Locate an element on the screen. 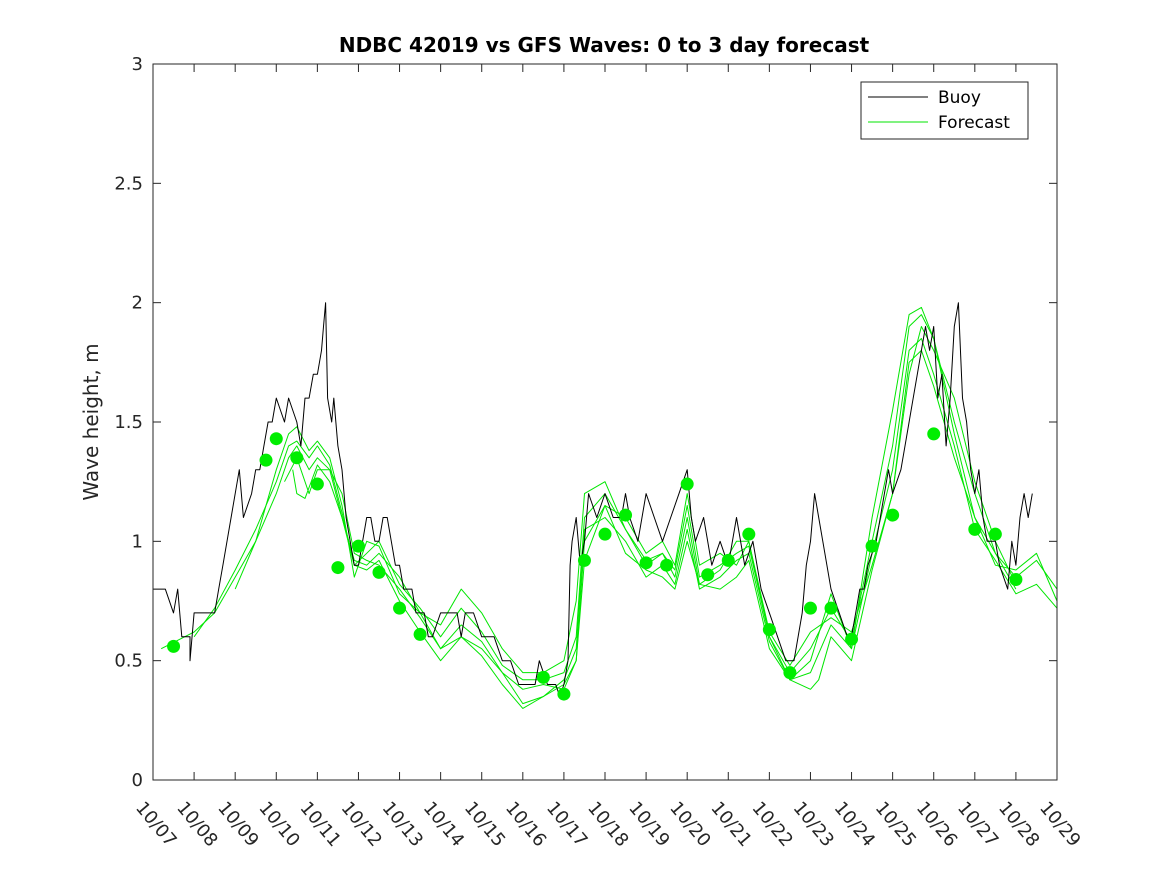  y-tick-label: 3 is located at coordinates (137, 64).